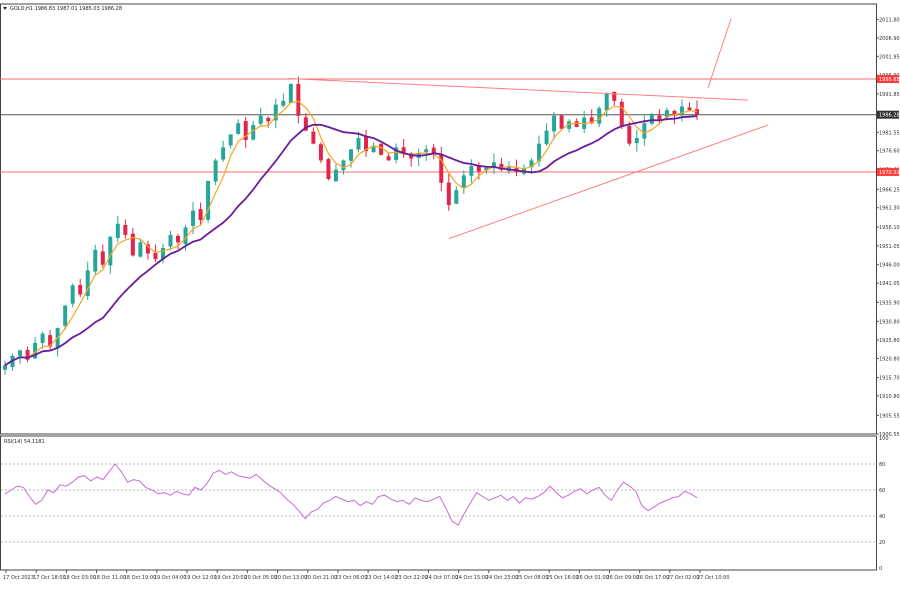 The height and width of the screenshot is (589, 900). What do you see at coordinates (882, 517) in the screenshot?
I see `rsi-axis-label: 40` at bounding box center [882, 517].